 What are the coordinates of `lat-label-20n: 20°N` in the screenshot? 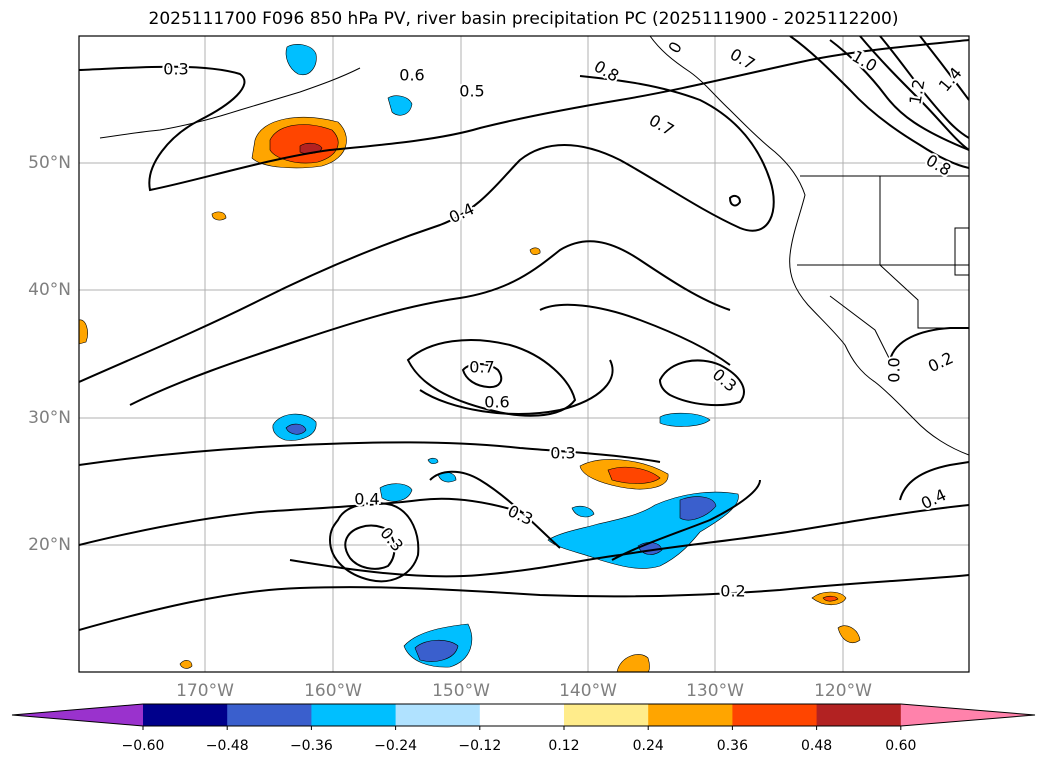 It's located at (49, 545).